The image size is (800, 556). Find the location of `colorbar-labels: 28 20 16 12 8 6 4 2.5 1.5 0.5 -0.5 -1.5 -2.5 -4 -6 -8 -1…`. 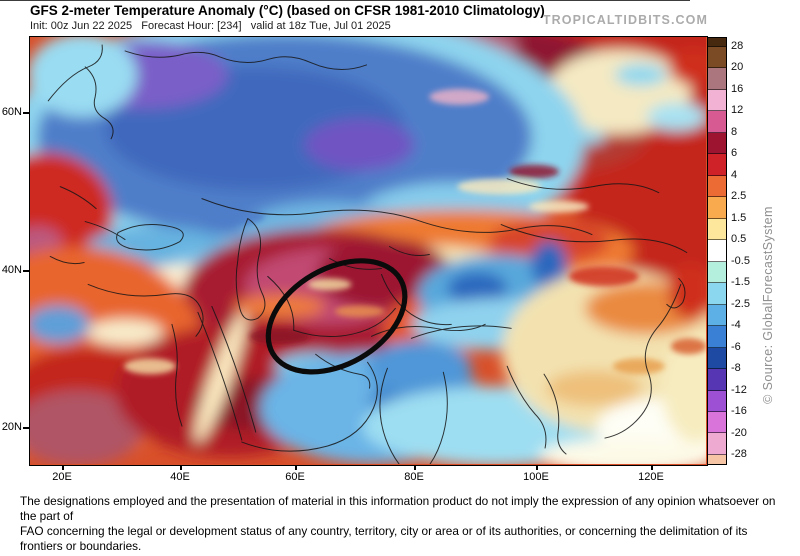

colorbar-labels: 28 20 16 12 8 6 4 2.5 1.5 0.5 -0.5 -1.5 -2.5 -4 -6 -8 -1… is located at coordinates (754, 251).